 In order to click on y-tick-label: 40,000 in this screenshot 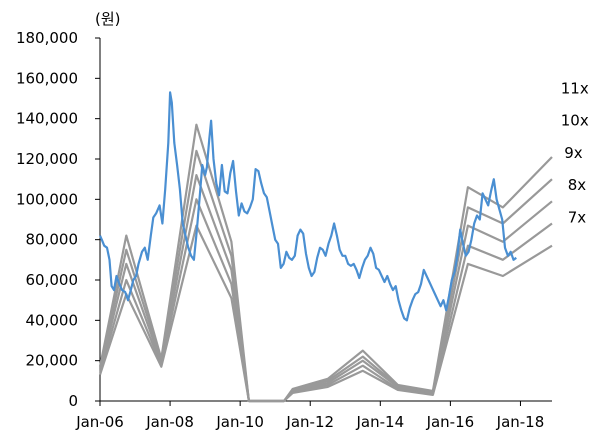, I will do `click(52, 320)`.